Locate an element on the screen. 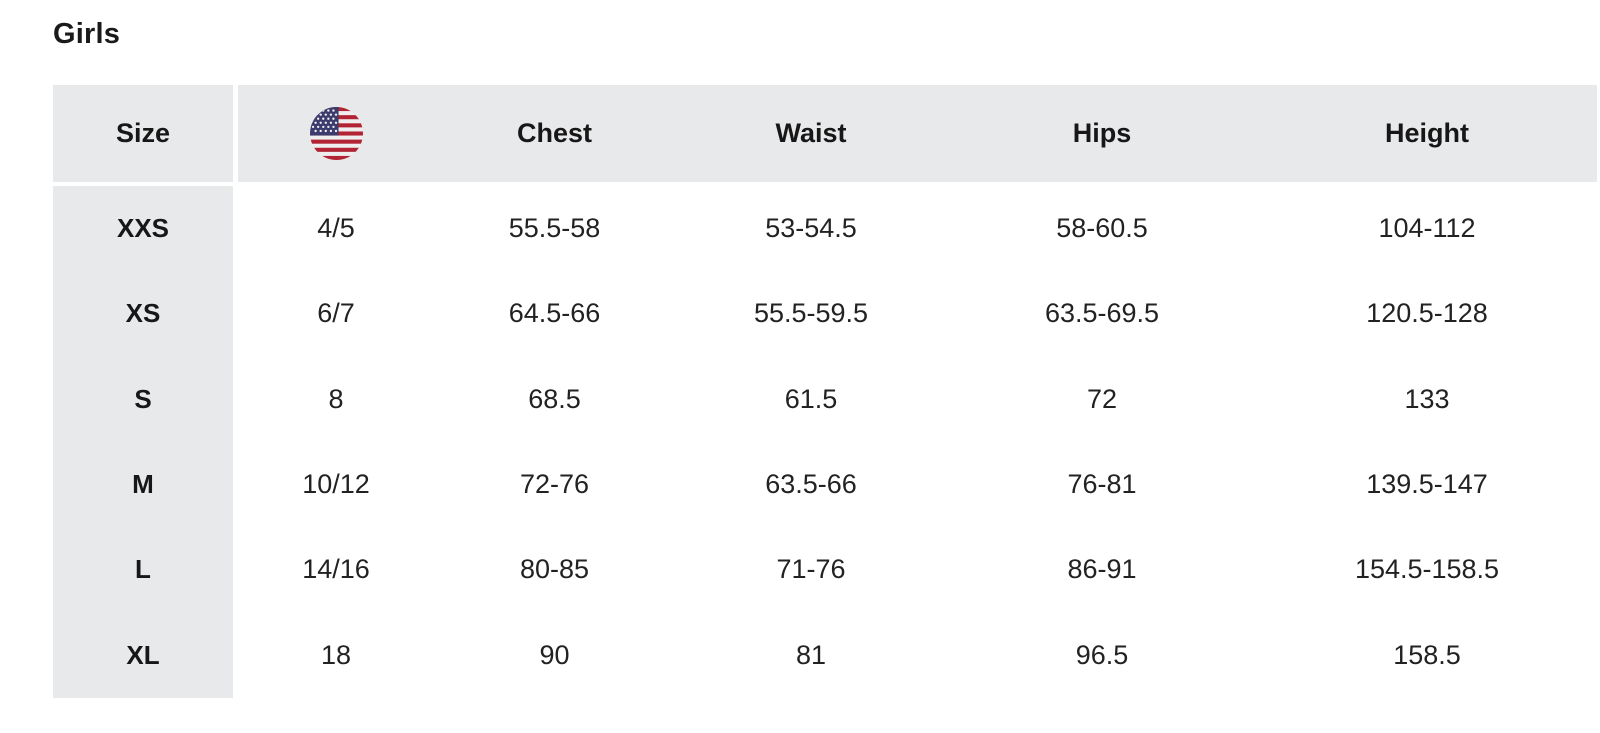 The image size is (1600, 733). cell-chest: 90 is located at coordinates (554, 654).